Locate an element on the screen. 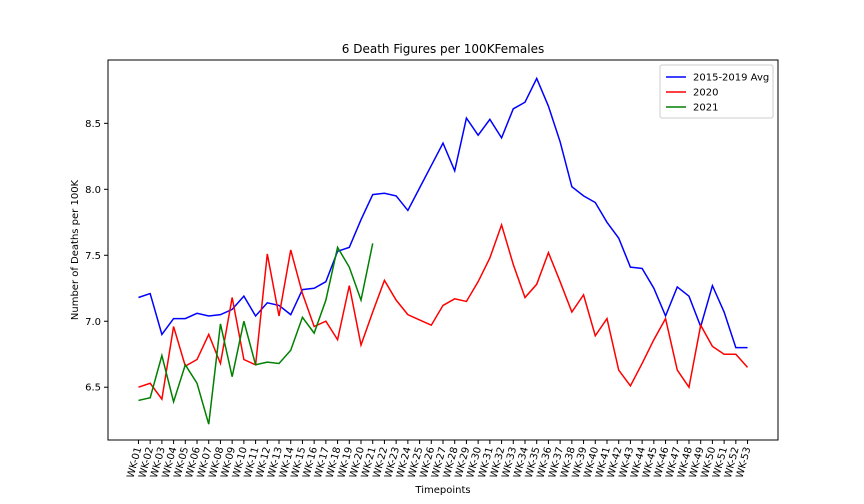  chart-title: 6 Death Figures per 100KFemales is located at coordinates (443, 49).